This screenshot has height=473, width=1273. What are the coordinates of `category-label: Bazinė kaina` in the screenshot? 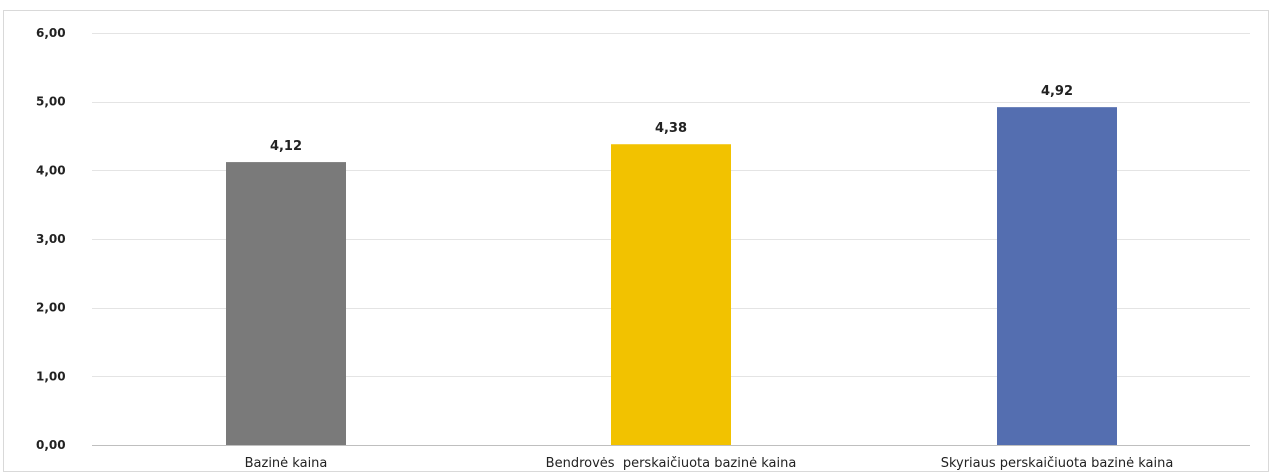 It's located at (286, 463).